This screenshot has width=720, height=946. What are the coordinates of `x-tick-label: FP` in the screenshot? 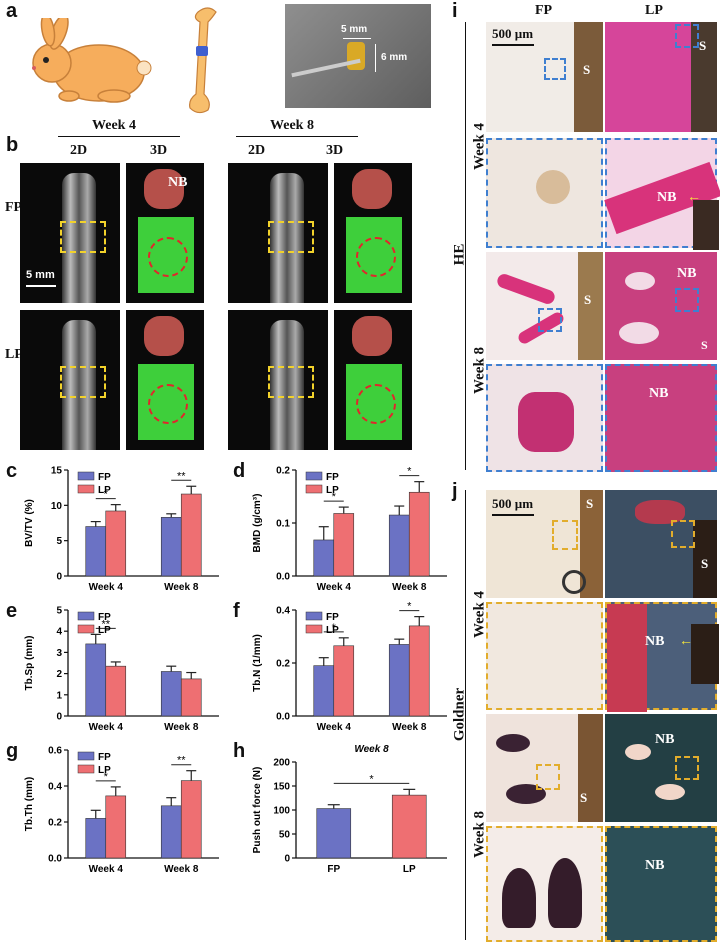 It's located at (333, 869).